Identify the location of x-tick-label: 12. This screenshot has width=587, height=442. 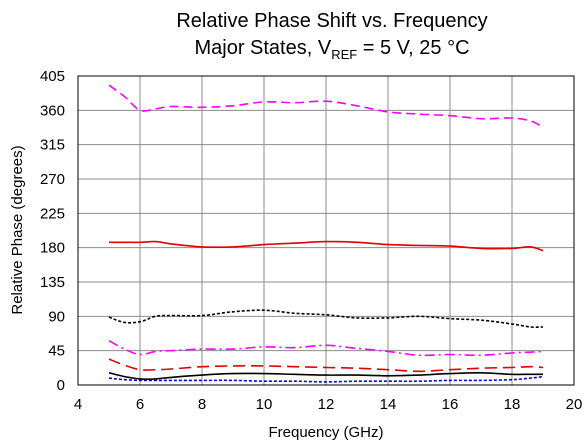
(326, 404).